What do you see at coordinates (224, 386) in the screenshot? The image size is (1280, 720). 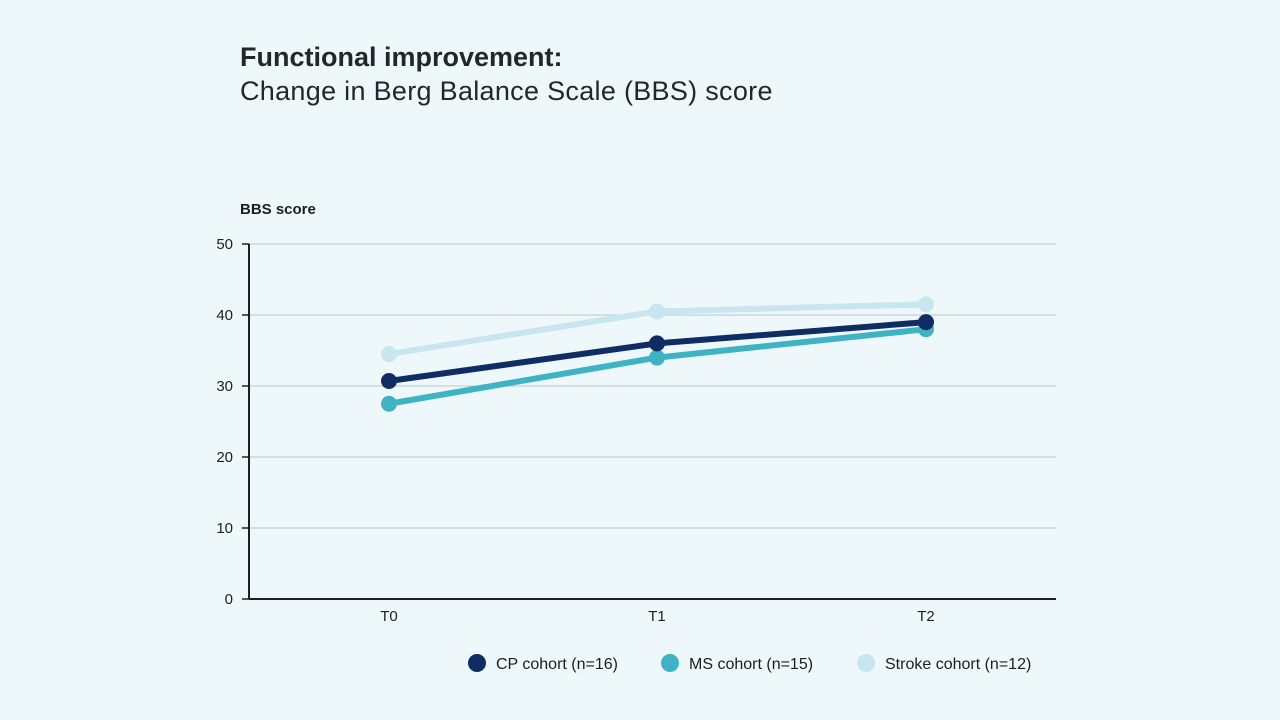 I see `y-tick-label-30: 30` at bounding box center [224, 386].